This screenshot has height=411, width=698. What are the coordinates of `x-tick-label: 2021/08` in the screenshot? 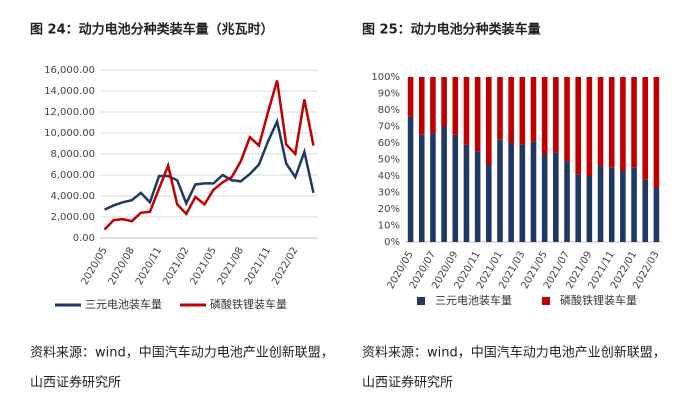 It's located at (231, 266).